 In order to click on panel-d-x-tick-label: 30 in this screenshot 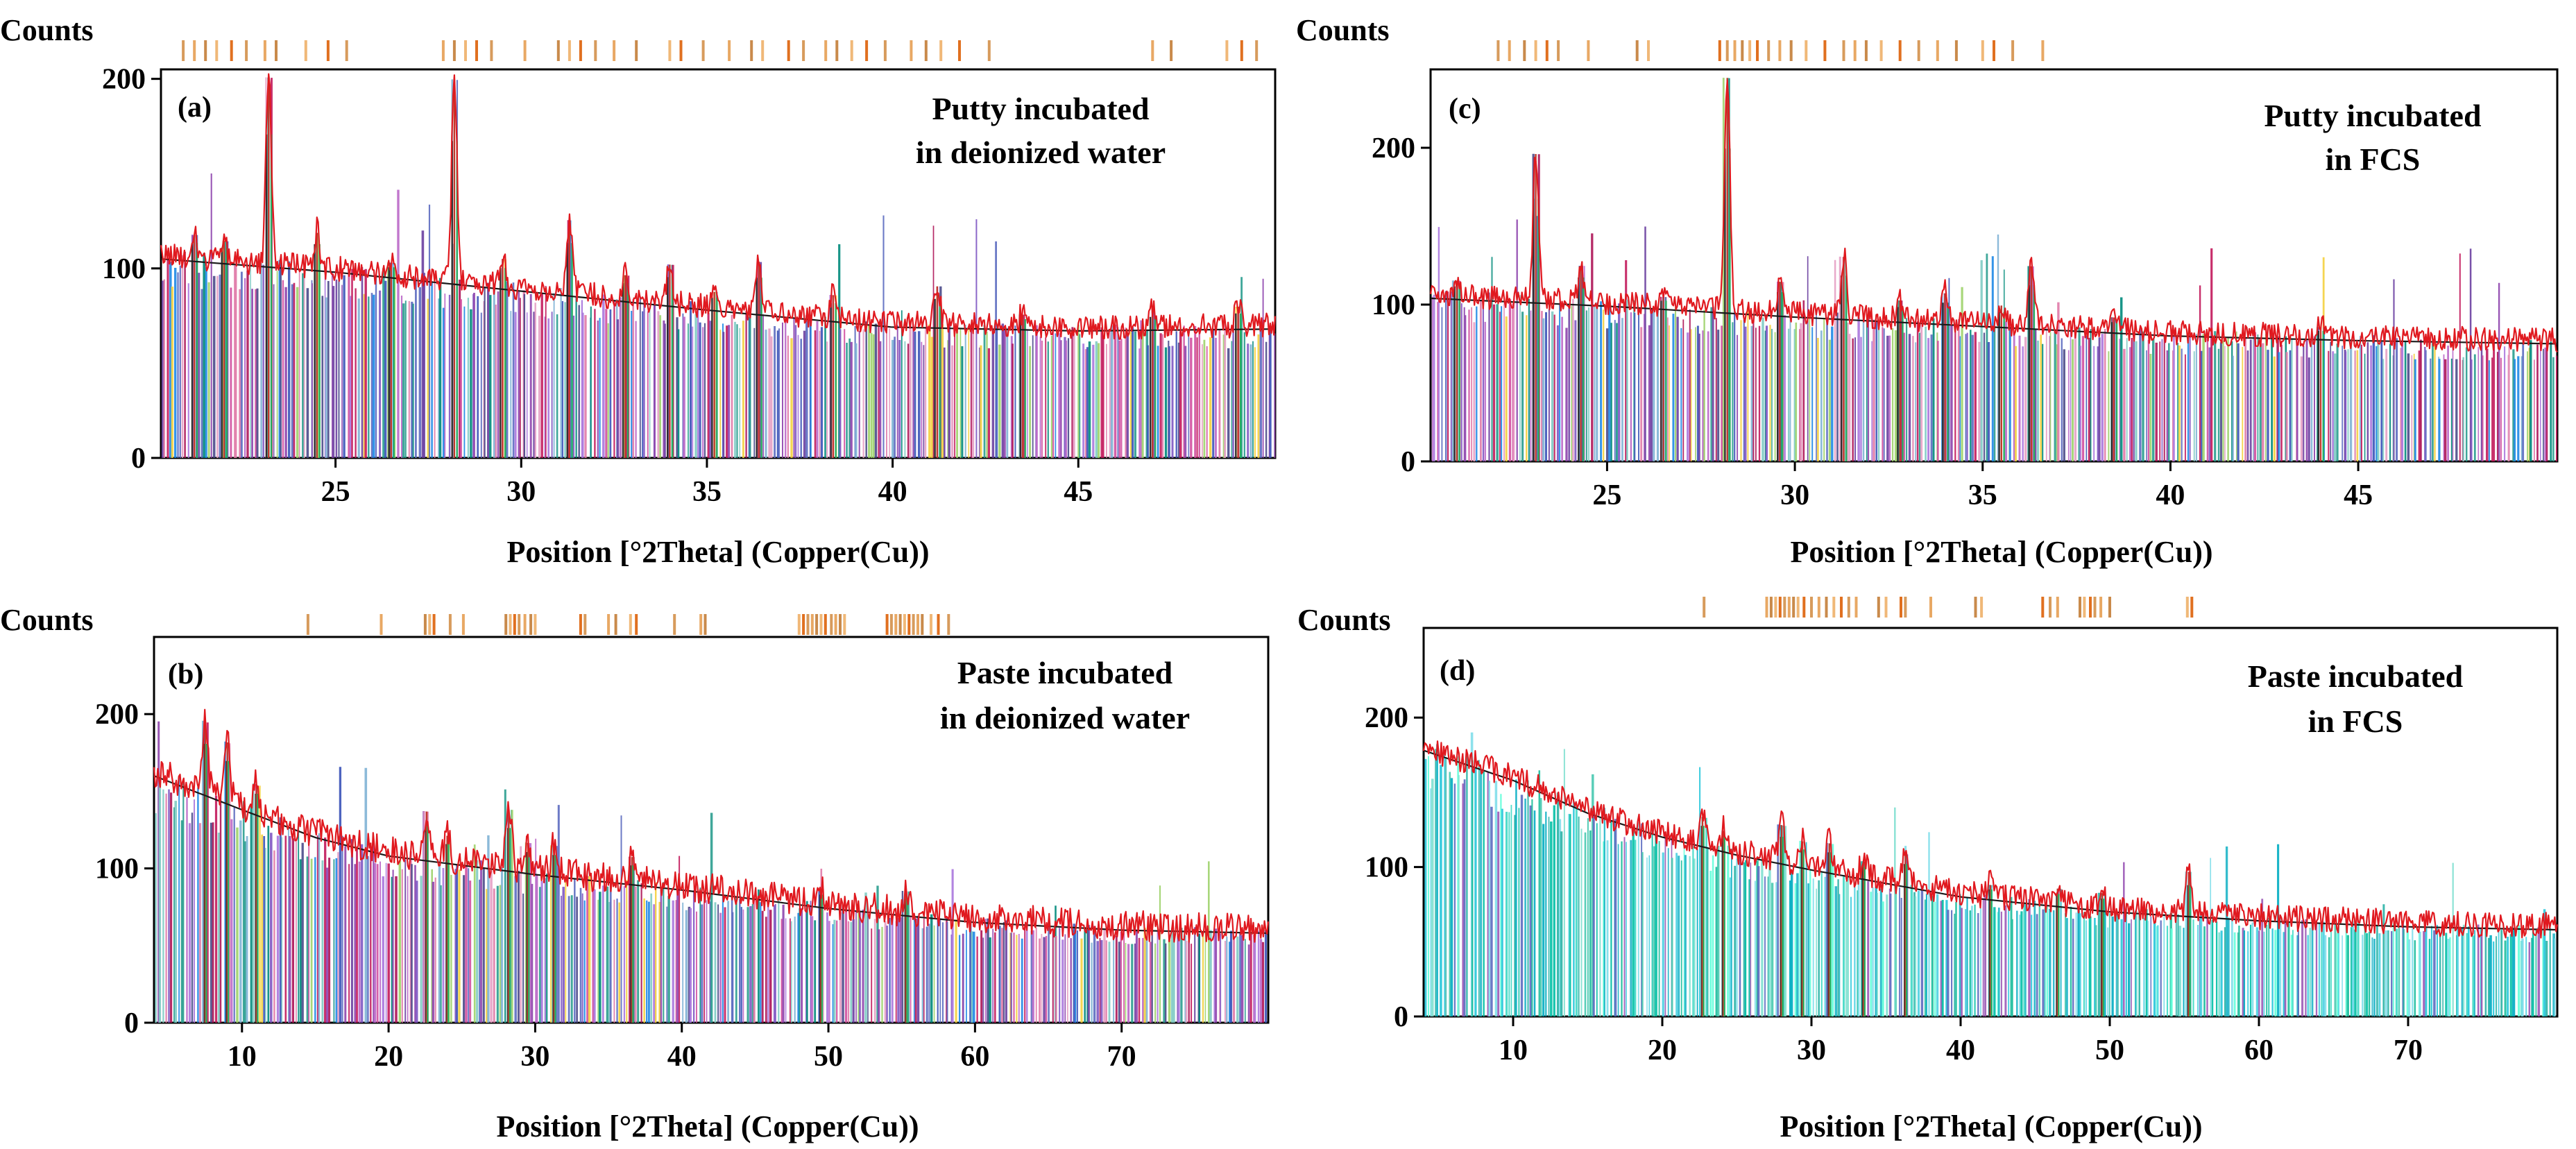, I will do `click(1811, 1050)`.